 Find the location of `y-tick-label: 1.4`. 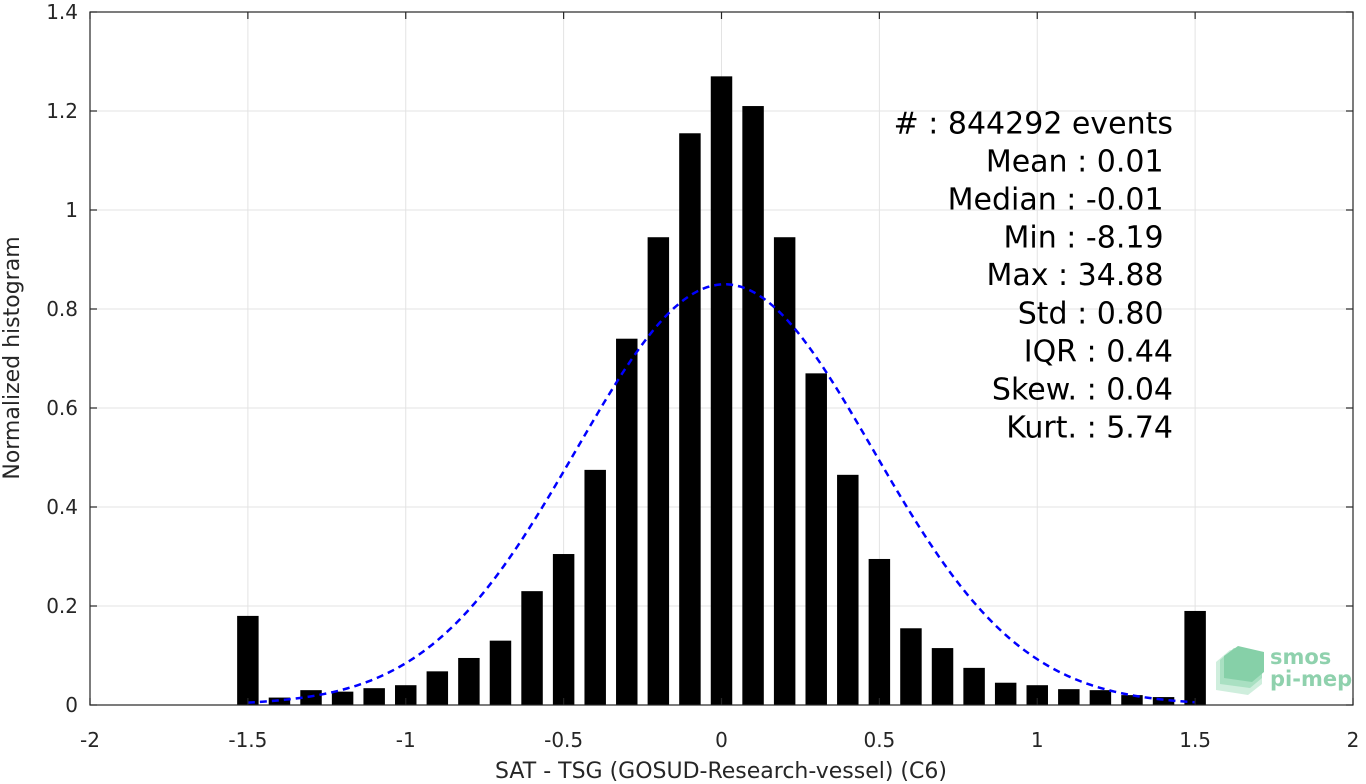

y-tick-label: 1.4 is located at coordinates (62, 12).